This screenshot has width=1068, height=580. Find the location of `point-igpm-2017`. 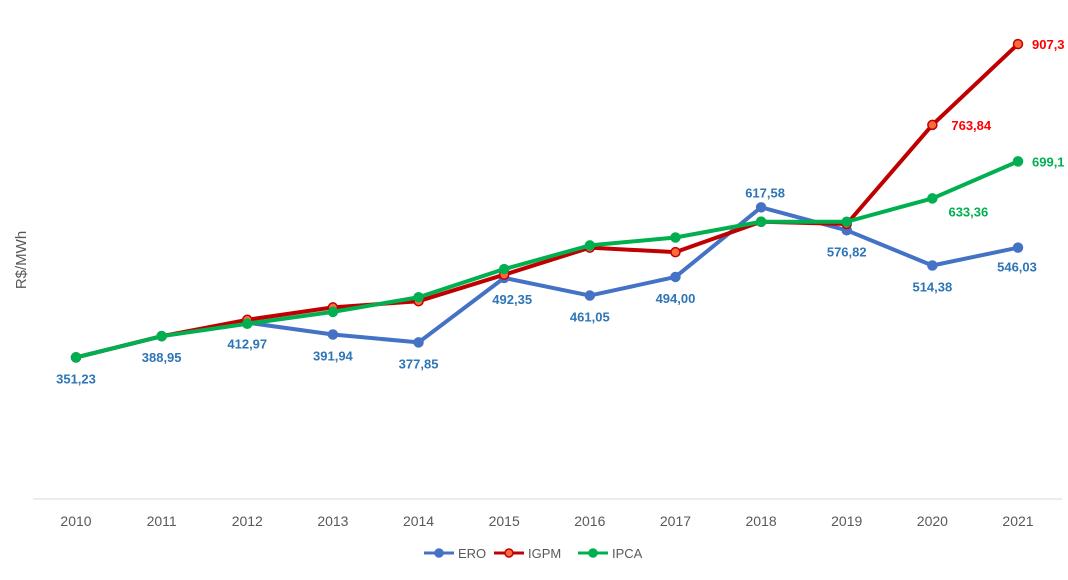

point-igpm-2017 is located at coordinates (675, 252).